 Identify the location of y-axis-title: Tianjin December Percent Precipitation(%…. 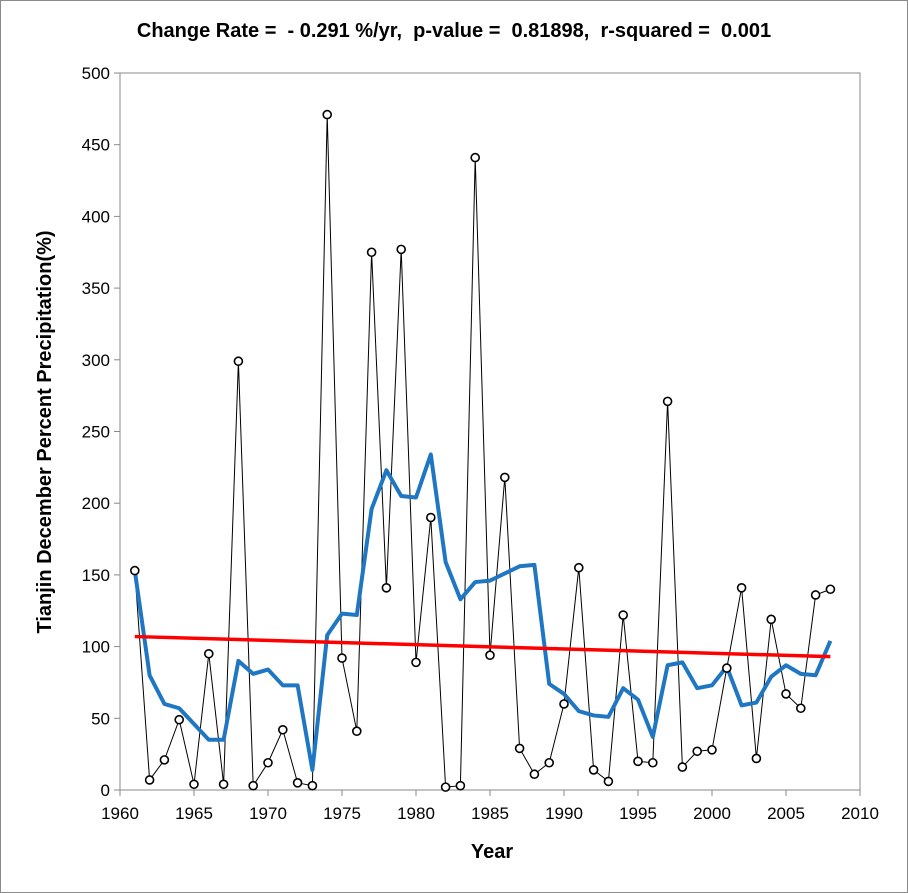
(45, 431).